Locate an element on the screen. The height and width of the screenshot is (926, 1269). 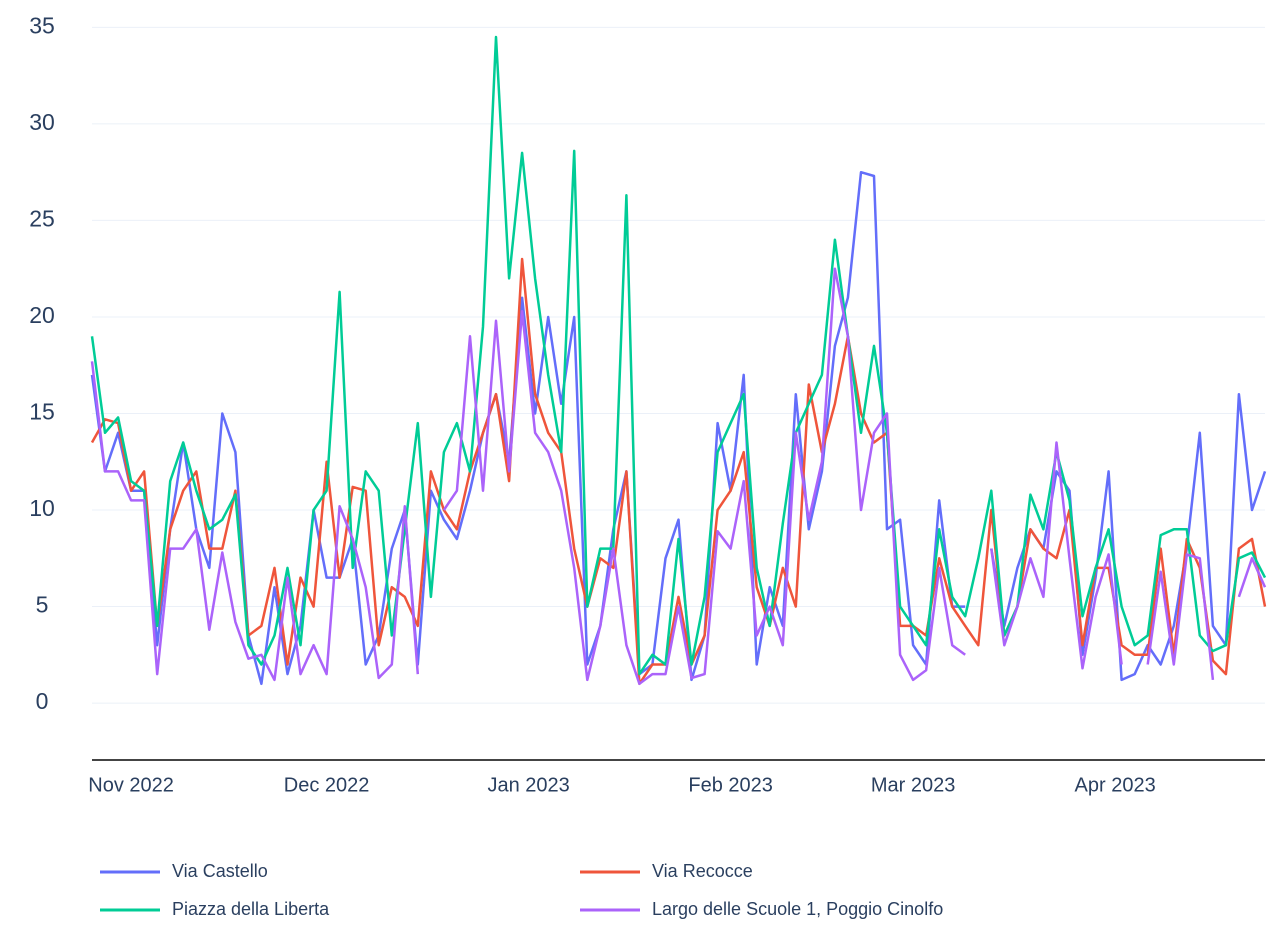
legend-label: Via Castello is located at coordinates (220, 871).